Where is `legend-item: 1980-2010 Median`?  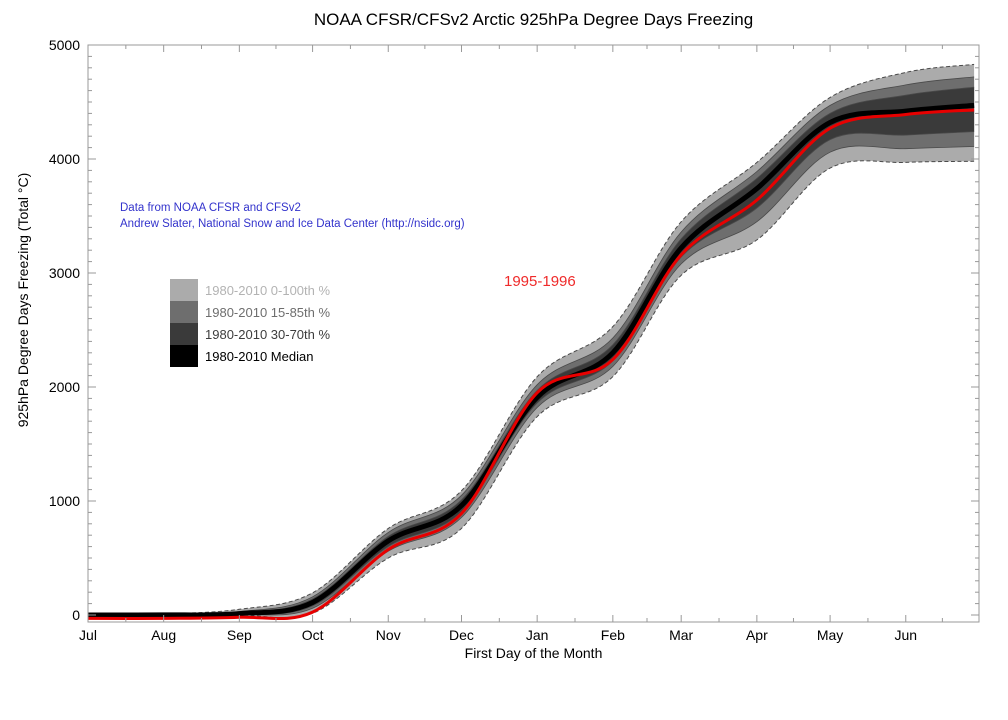
legend-item: 1980-2010 Median is located at coordinates (250, 356).